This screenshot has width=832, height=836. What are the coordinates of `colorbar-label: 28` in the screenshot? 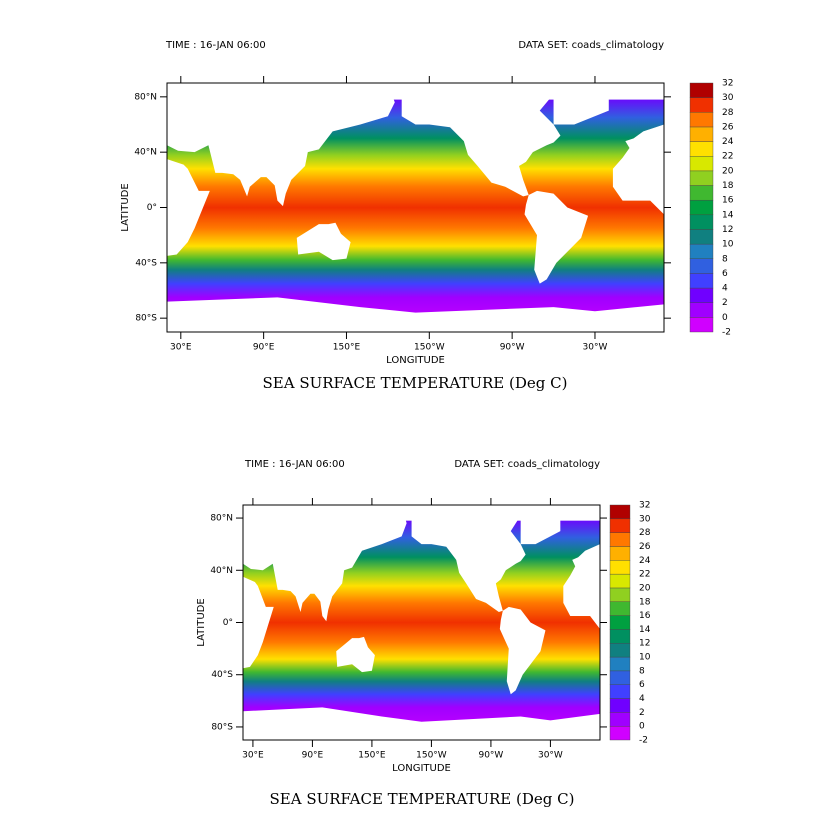 It's located at (645, 533).